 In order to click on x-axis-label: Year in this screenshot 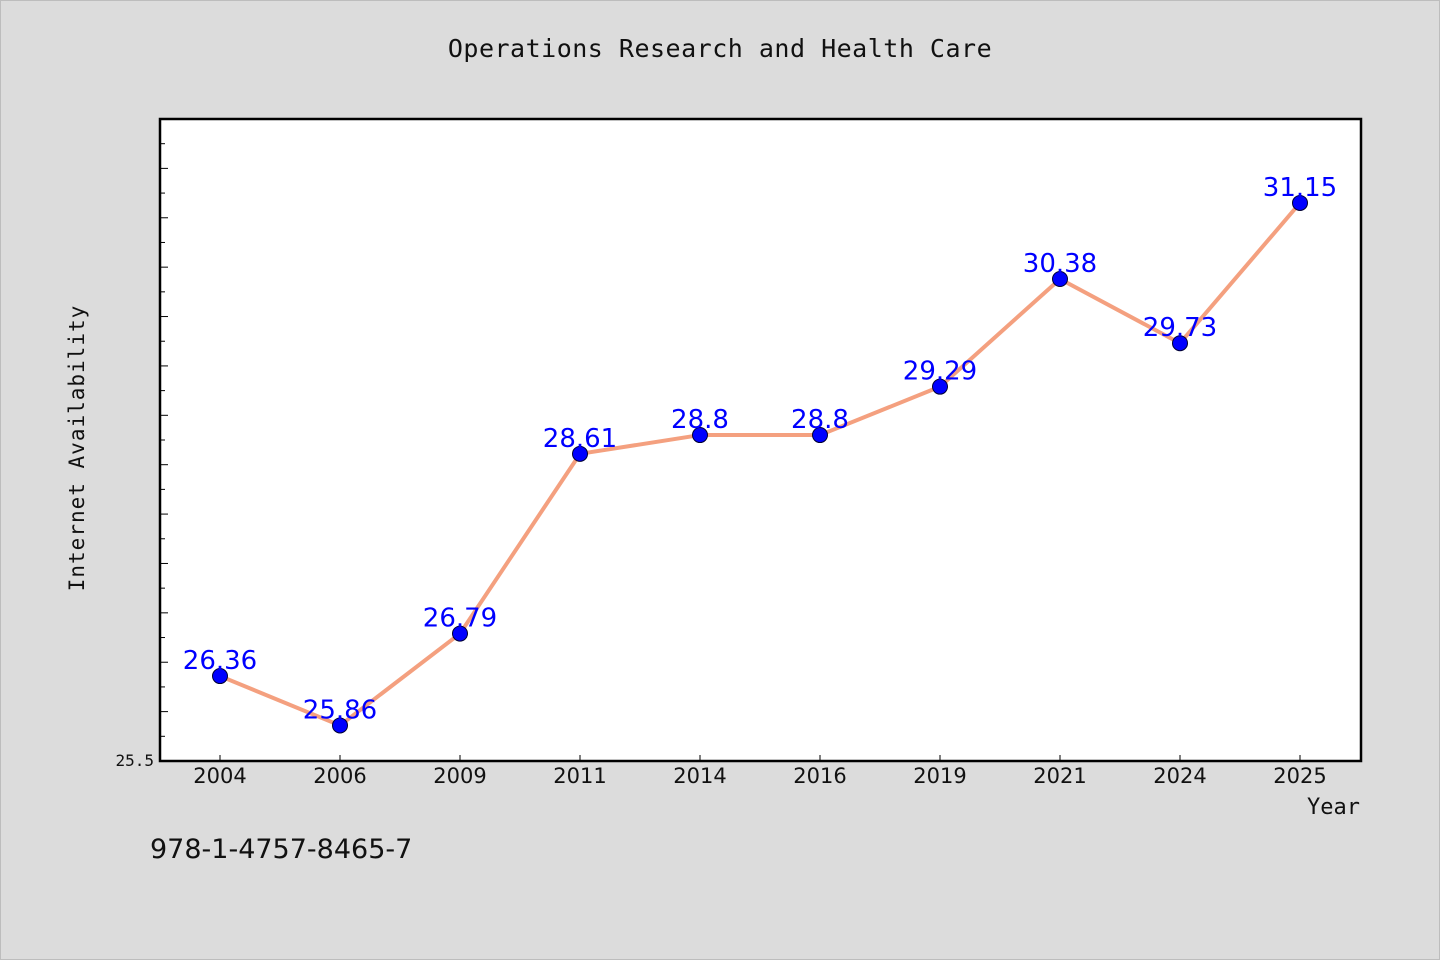, I will do `click(1333, 807)`.